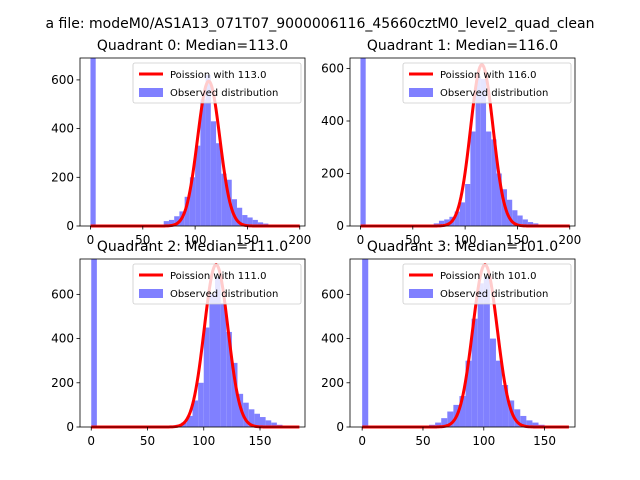 The height and width of the screenshot is (480, 640). I want to click on subplot-title: Quadrant 1: Median=116.0, so click(462, 46).